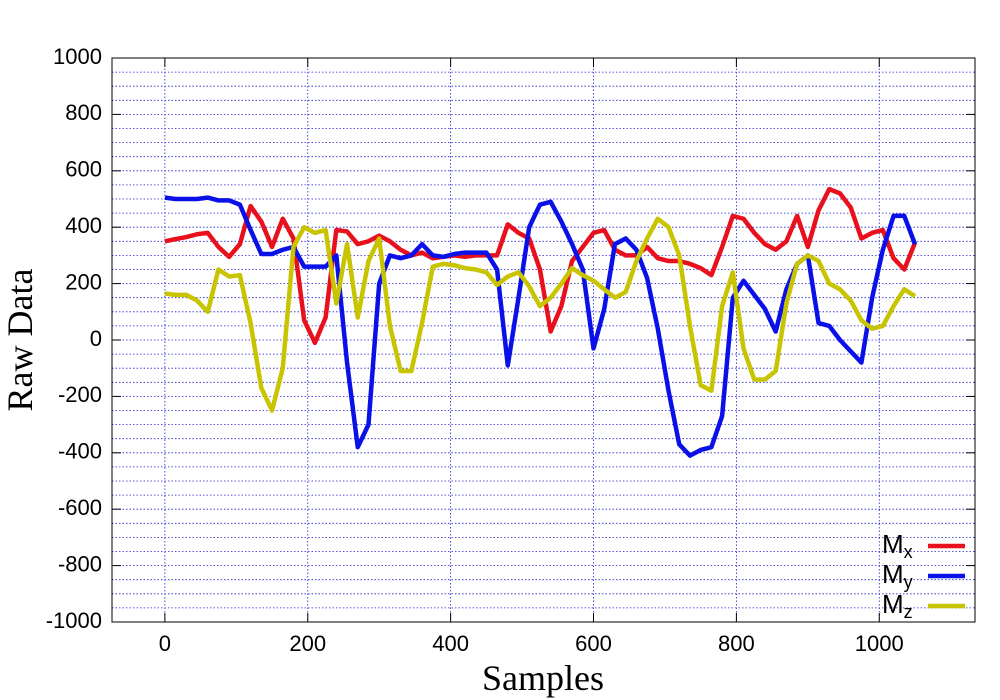 Image resolution: width=1000 pixels, height=700 pixels. I want to click on y-tick-label: -1000, so click(74, 620).